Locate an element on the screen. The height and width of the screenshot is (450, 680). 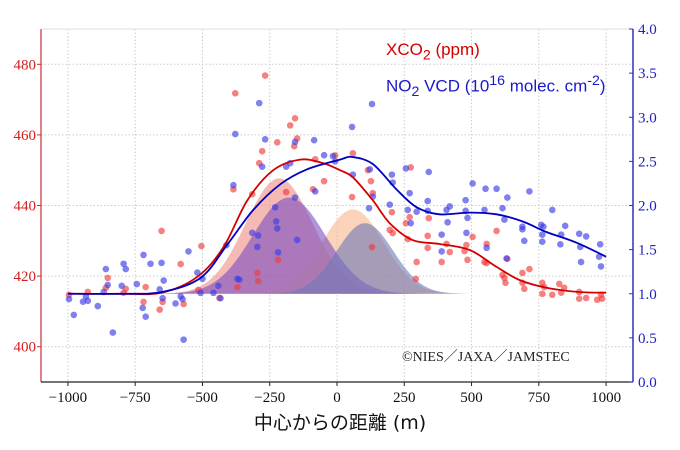
x-tick-label: −500 is located at coordinates (202, 398).